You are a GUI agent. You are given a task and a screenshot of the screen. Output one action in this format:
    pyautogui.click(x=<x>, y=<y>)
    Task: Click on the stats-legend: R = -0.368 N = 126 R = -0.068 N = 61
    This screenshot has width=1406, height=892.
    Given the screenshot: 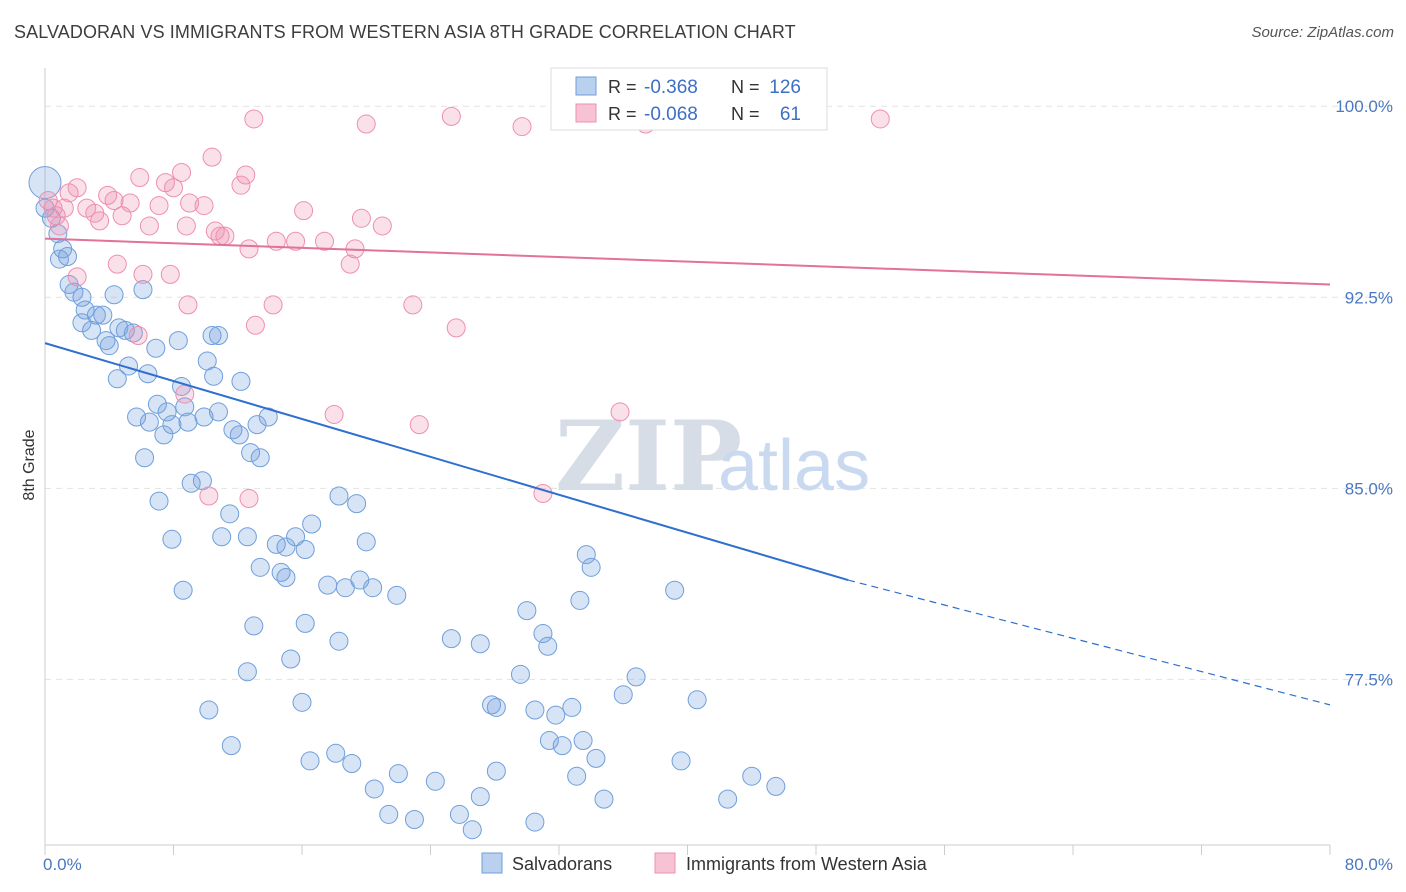 What is the action you would take?
    pyautogui.click(x=689, y=99)
    